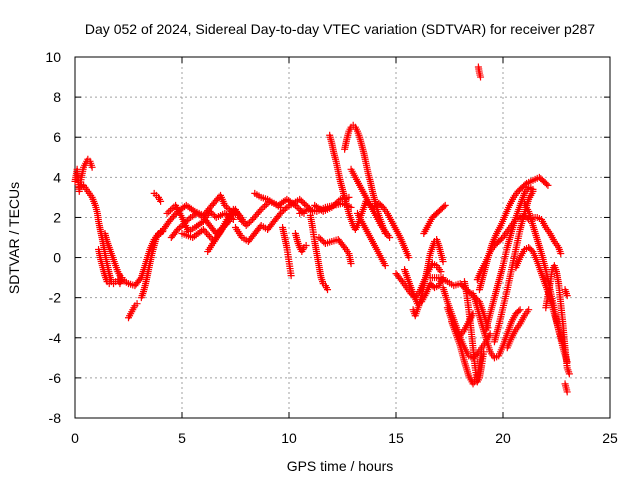  What do you see at coordinates (53, 57) in the screenshot?
I see `y-tick-label: 10` at bounding box center [53, 57].